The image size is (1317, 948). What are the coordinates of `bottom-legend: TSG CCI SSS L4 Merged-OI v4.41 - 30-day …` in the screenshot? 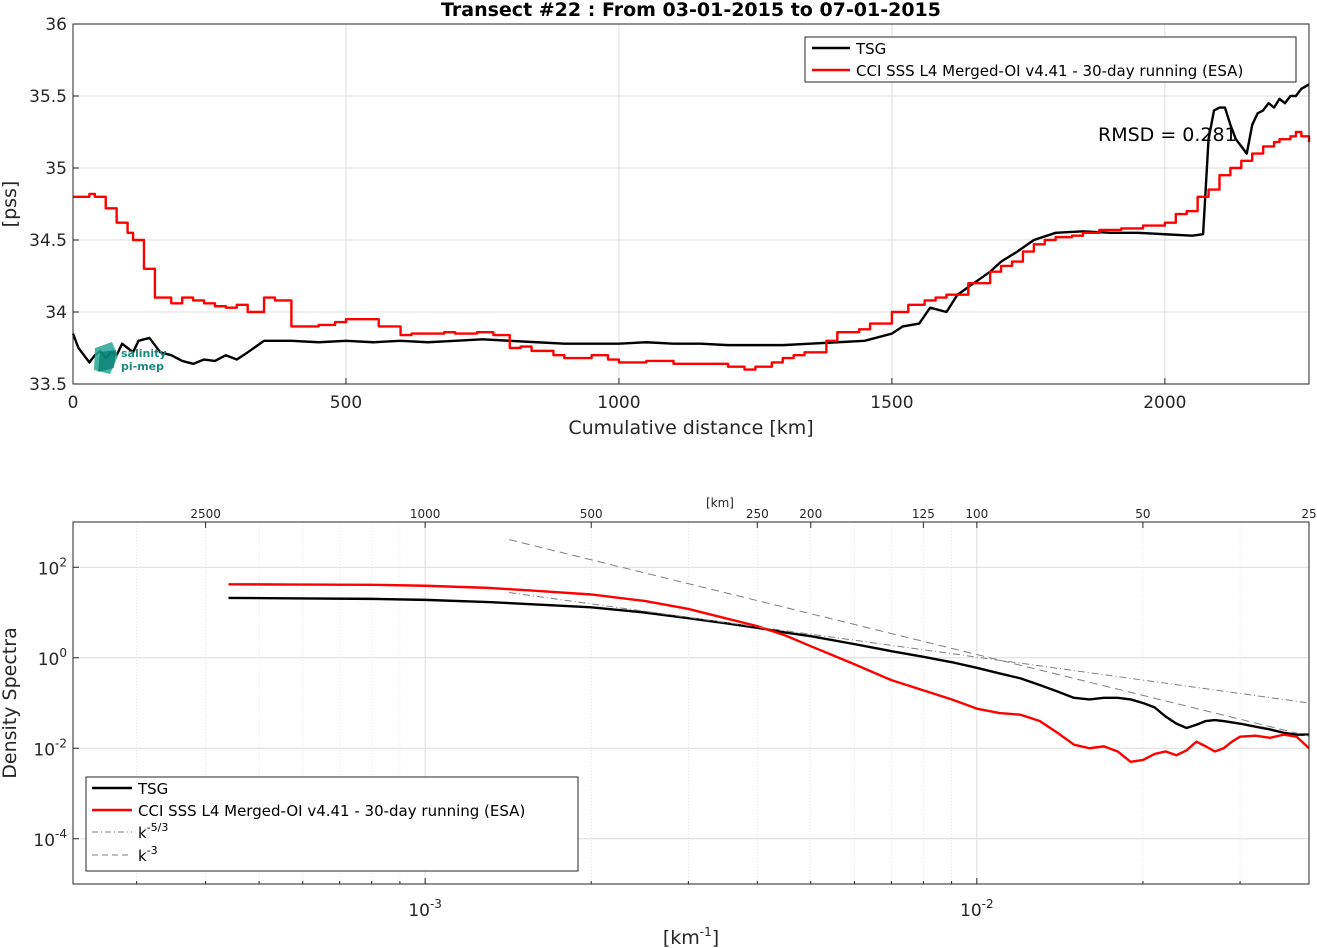 It's located at (332, 824).